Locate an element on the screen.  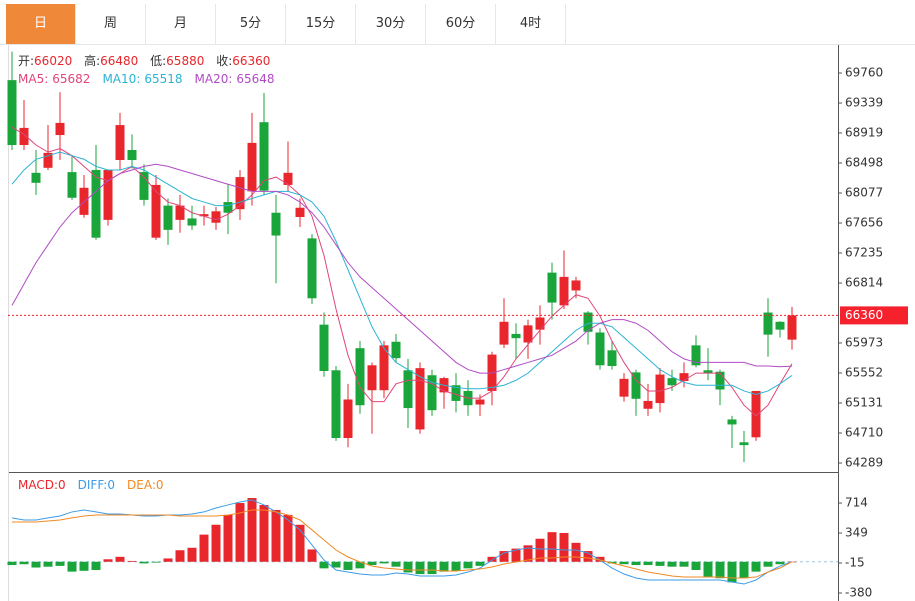
ohlc-value: 66020 is located at coordinates (53, 61).